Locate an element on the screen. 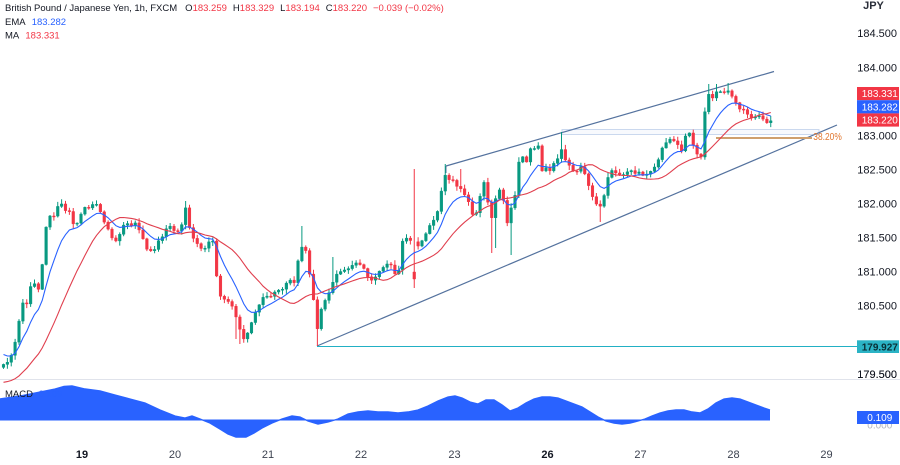  svg-text: 28 is located at coordinates (733, 454).